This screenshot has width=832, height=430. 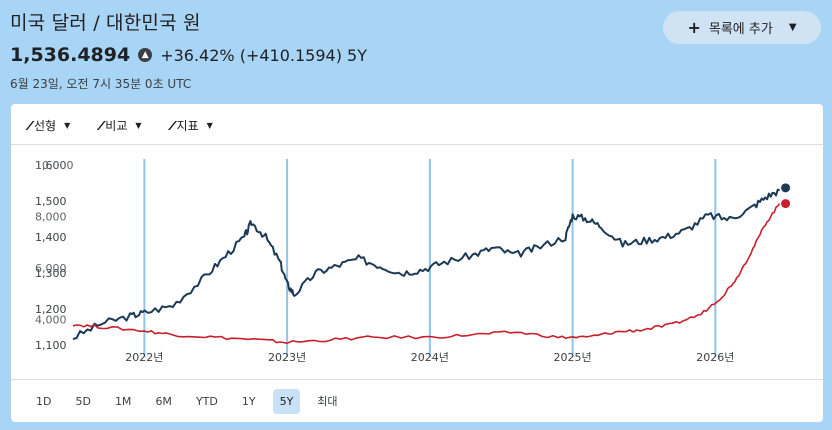 I want to click on range-button-2: 1M, so click(x=123, y=401).